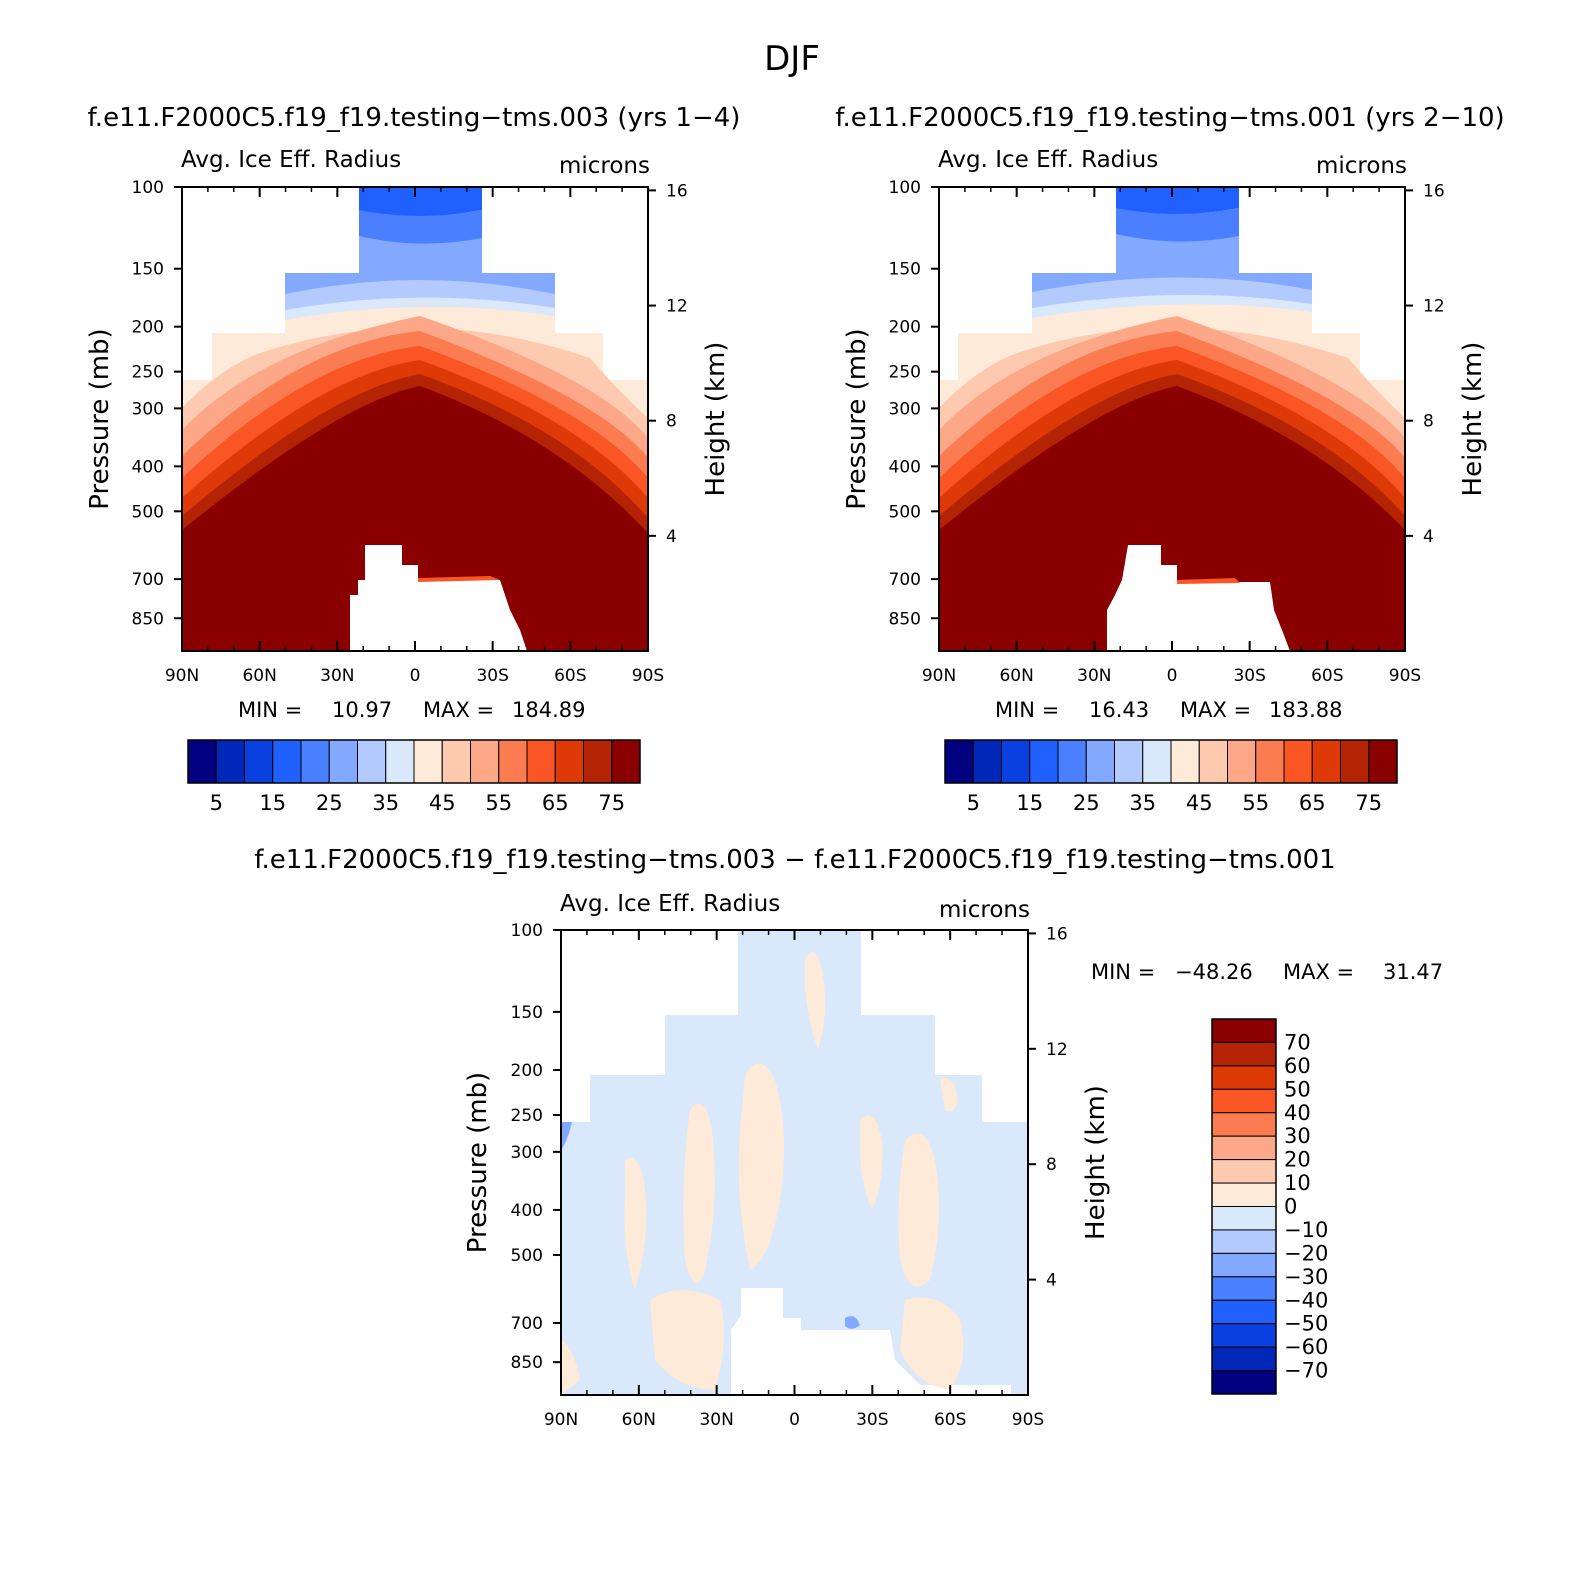 This screenshot has width=1583, height=1588. What do you see at coordinates (148, 467) in the screenshot?
I see `panel-1-ytick-label: 400` at bounding box center [148, 467].